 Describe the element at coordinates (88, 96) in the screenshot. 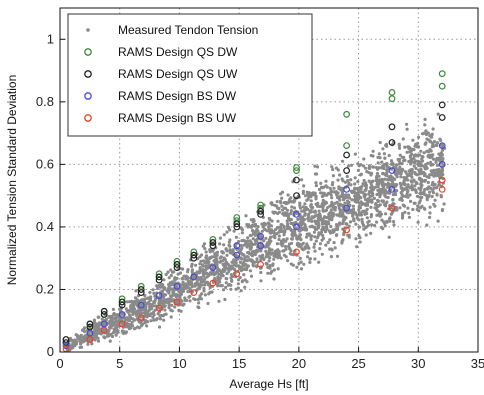

I see `legend-marker-bs-dw` at that location.